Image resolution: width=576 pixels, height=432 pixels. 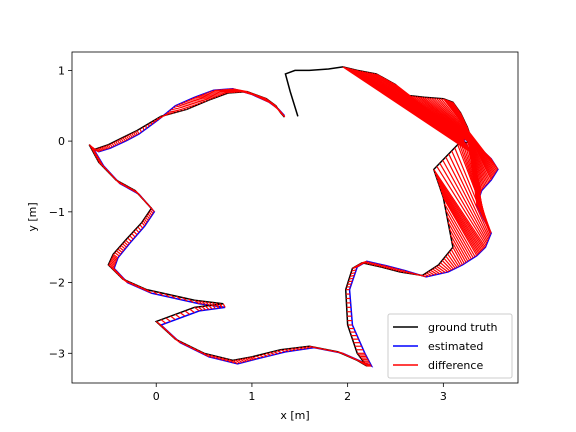 What do you see at coordinates (32, 216) in the screenshot?
I see `y-axis-label: y [m]` at bounding box center [32, 216].